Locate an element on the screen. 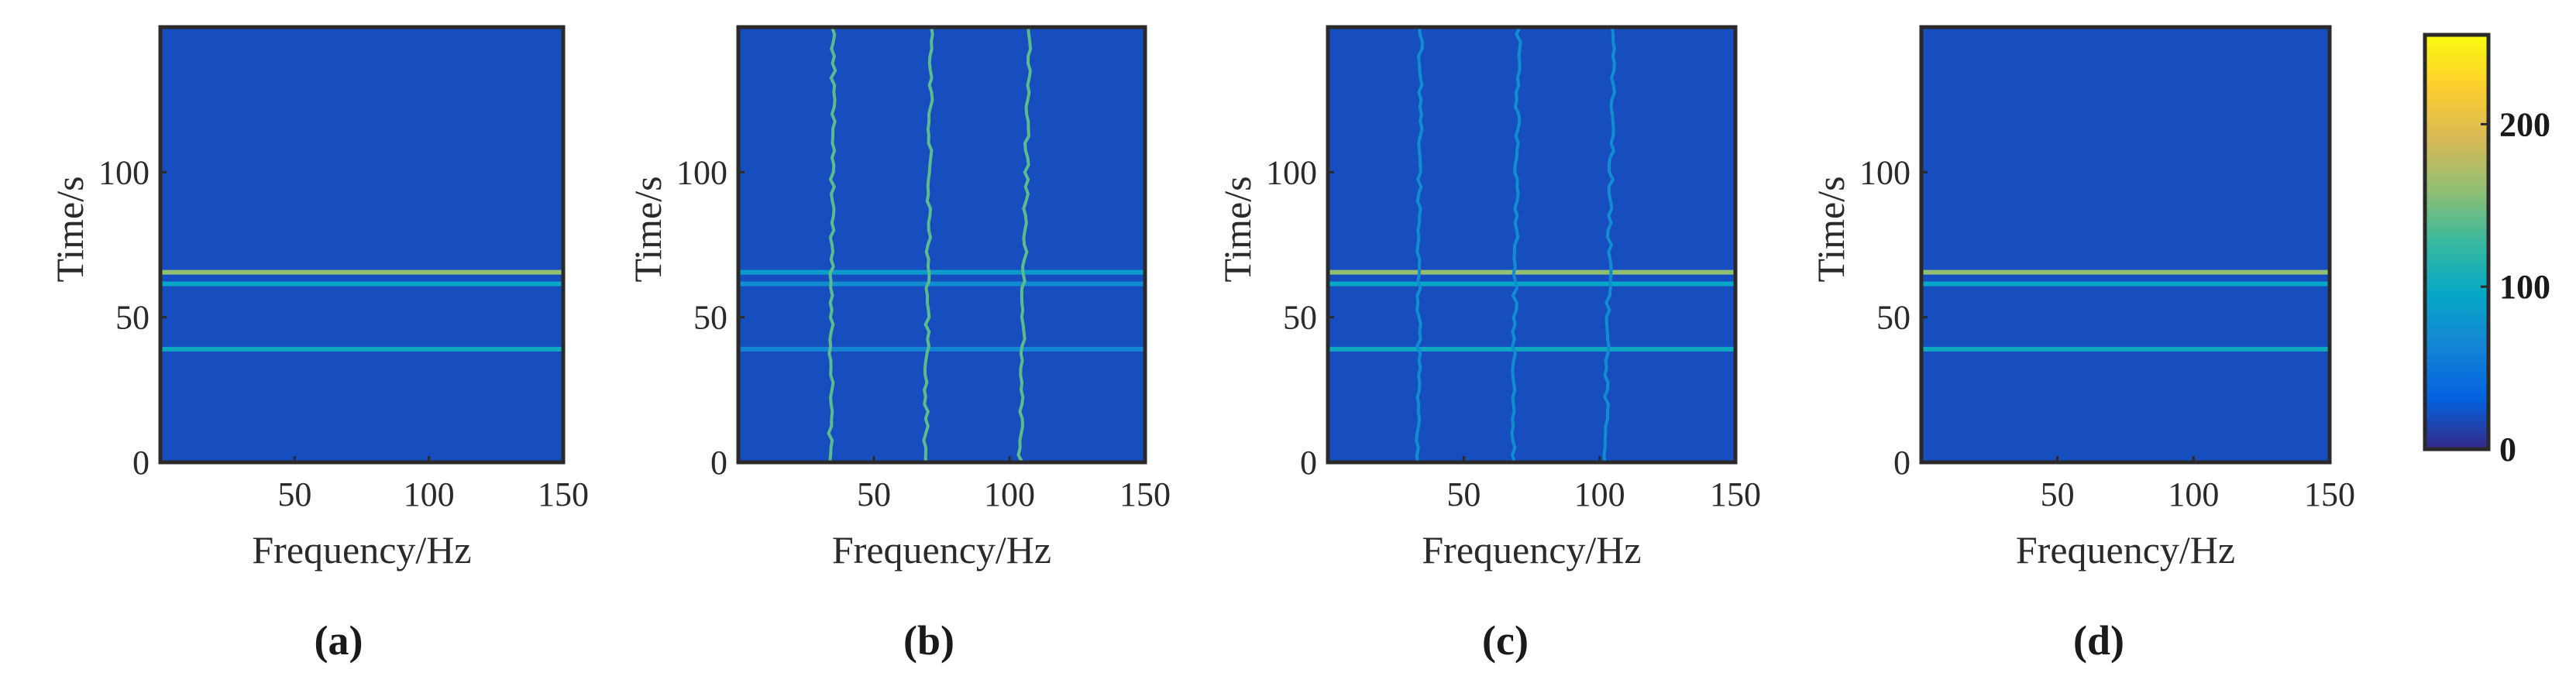  panel-a-xtick-label: 50 is located at coordinates (294, 494).